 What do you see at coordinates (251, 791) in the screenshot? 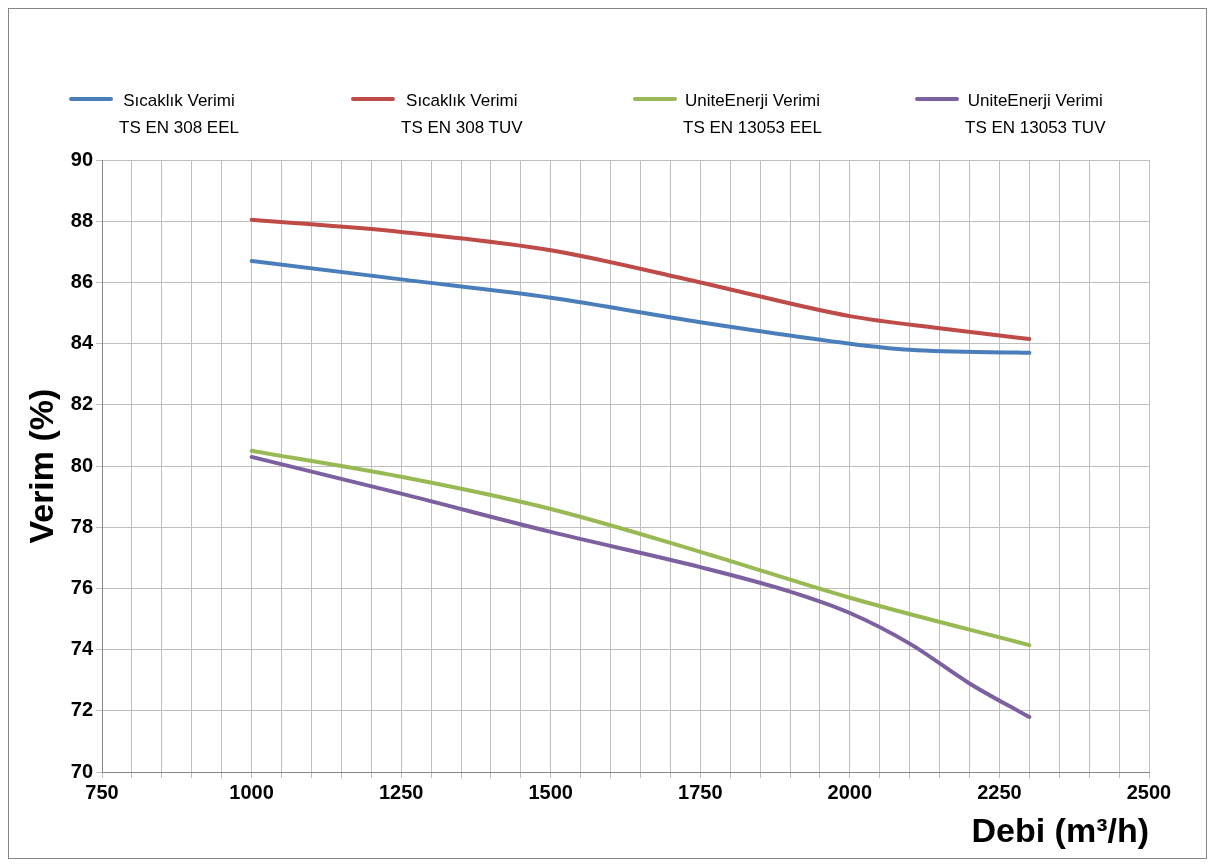
I see `x-tick-label: 1000` at bounding box center [251, 791].